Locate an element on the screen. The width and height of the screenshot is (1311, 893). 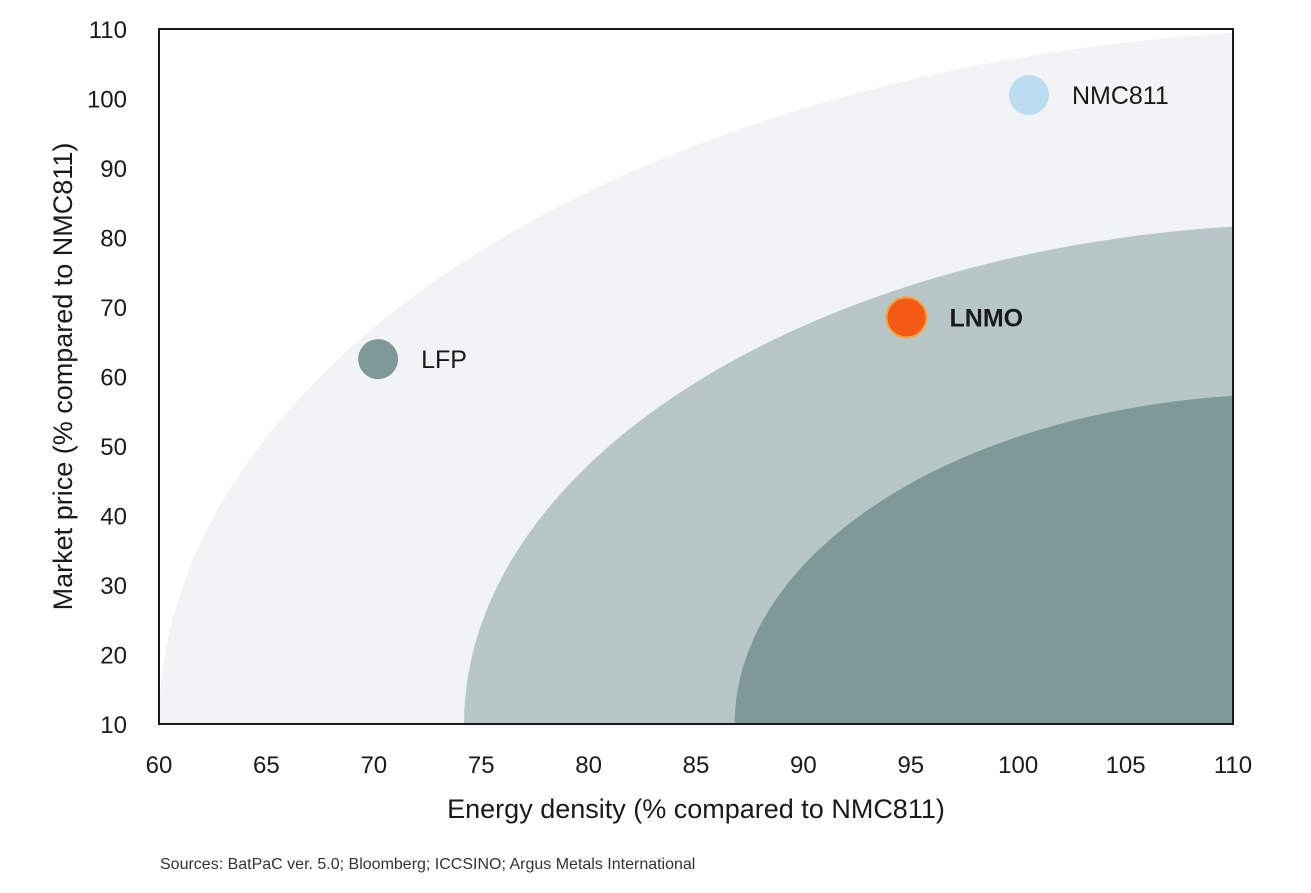
x-axis-title: Energy density (% compared to NMC811) is located at coordinates (696, 809).